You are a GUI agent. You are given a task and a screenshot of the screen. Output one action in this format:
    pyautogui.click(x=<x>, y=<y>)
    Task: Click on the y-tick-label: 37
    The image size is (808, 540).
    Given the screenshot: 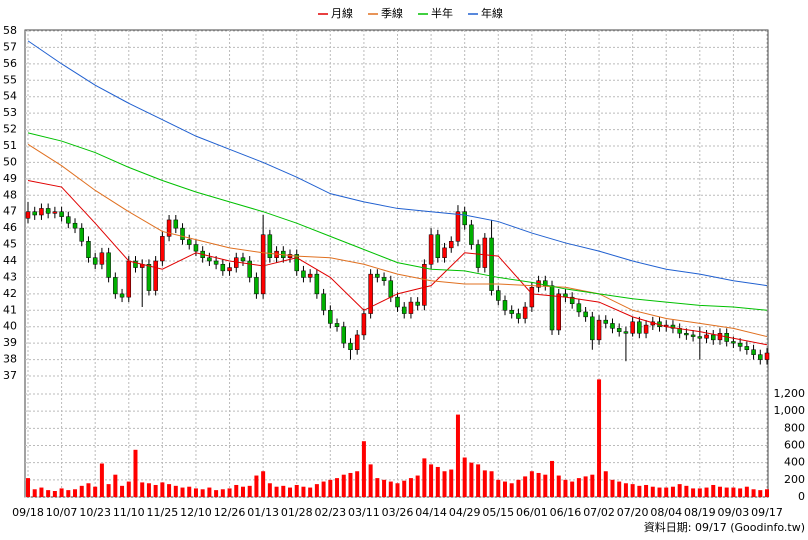 What is the action you would take?
    pyautogui.click(x=10, y=375)
    